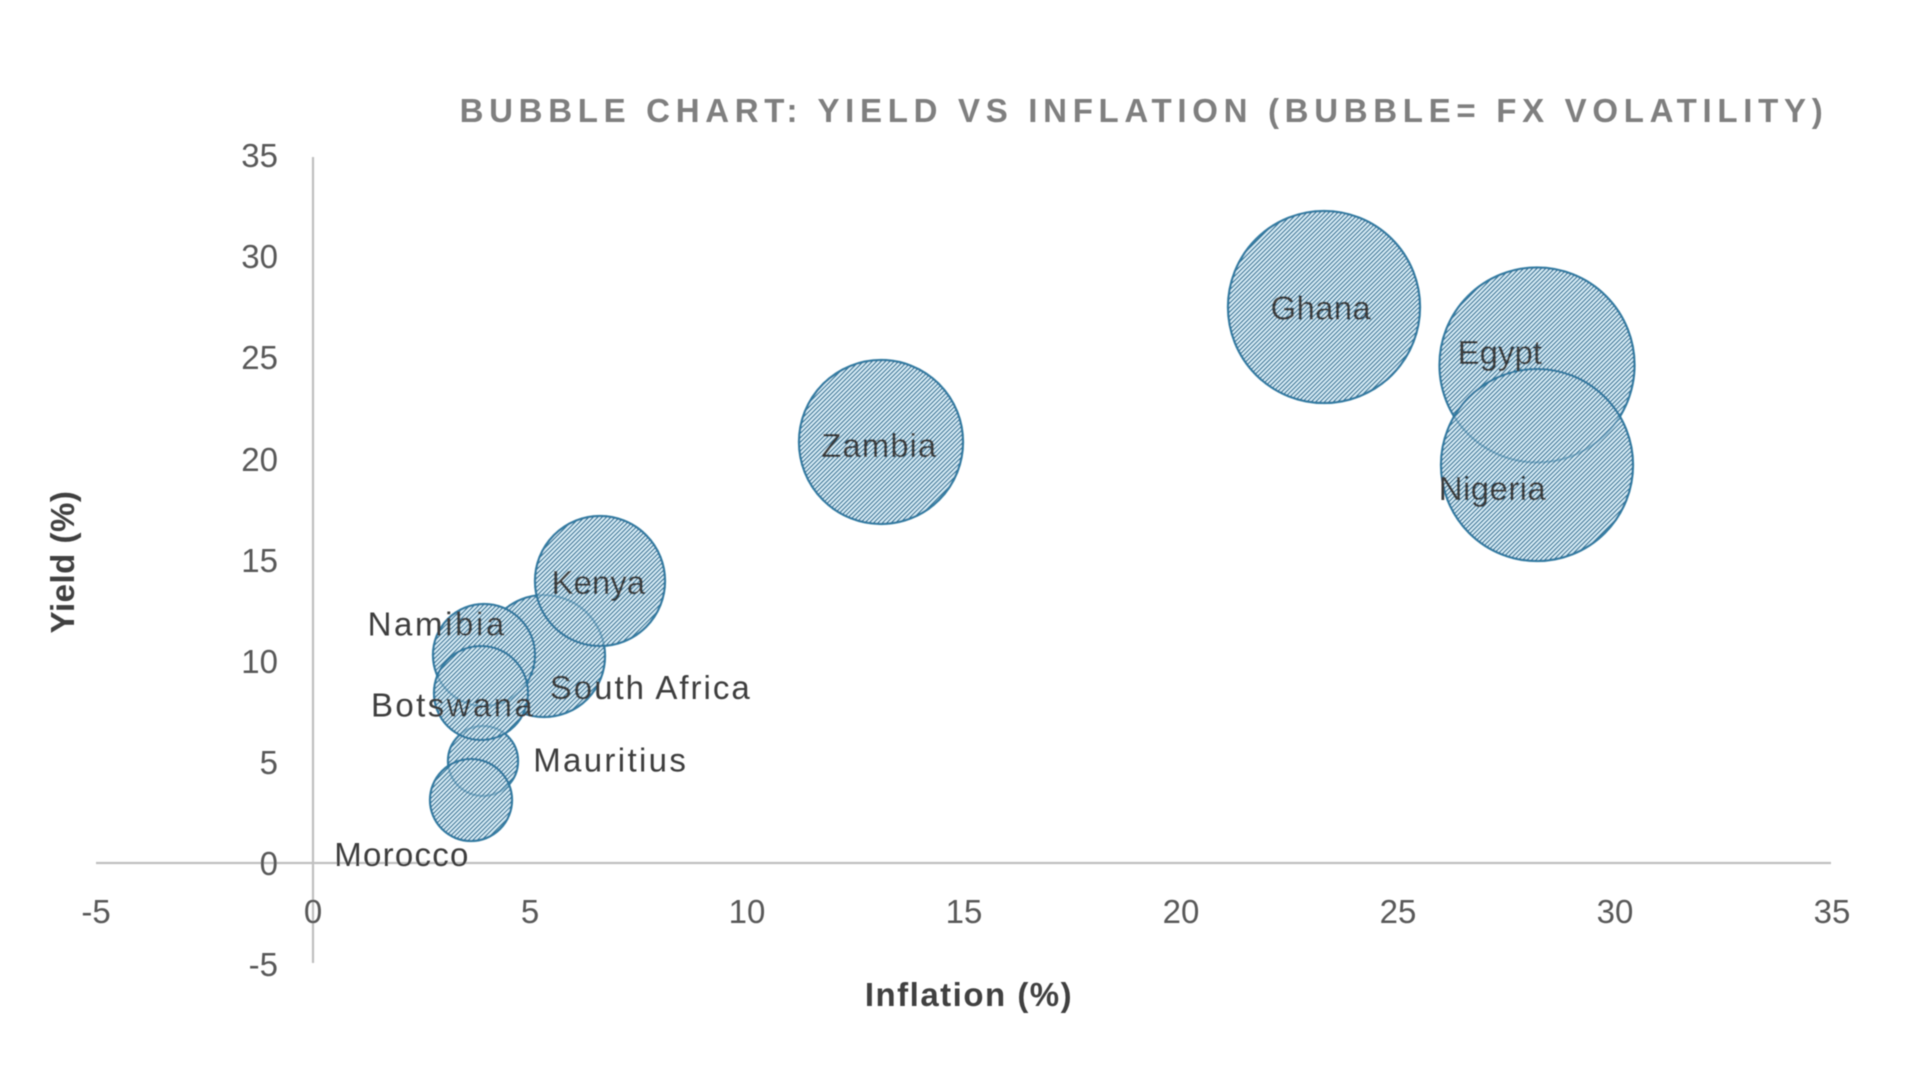 This screenshot has height=1080, width=1920. I want to click on svg-text: Morocco, so click(401, 854).